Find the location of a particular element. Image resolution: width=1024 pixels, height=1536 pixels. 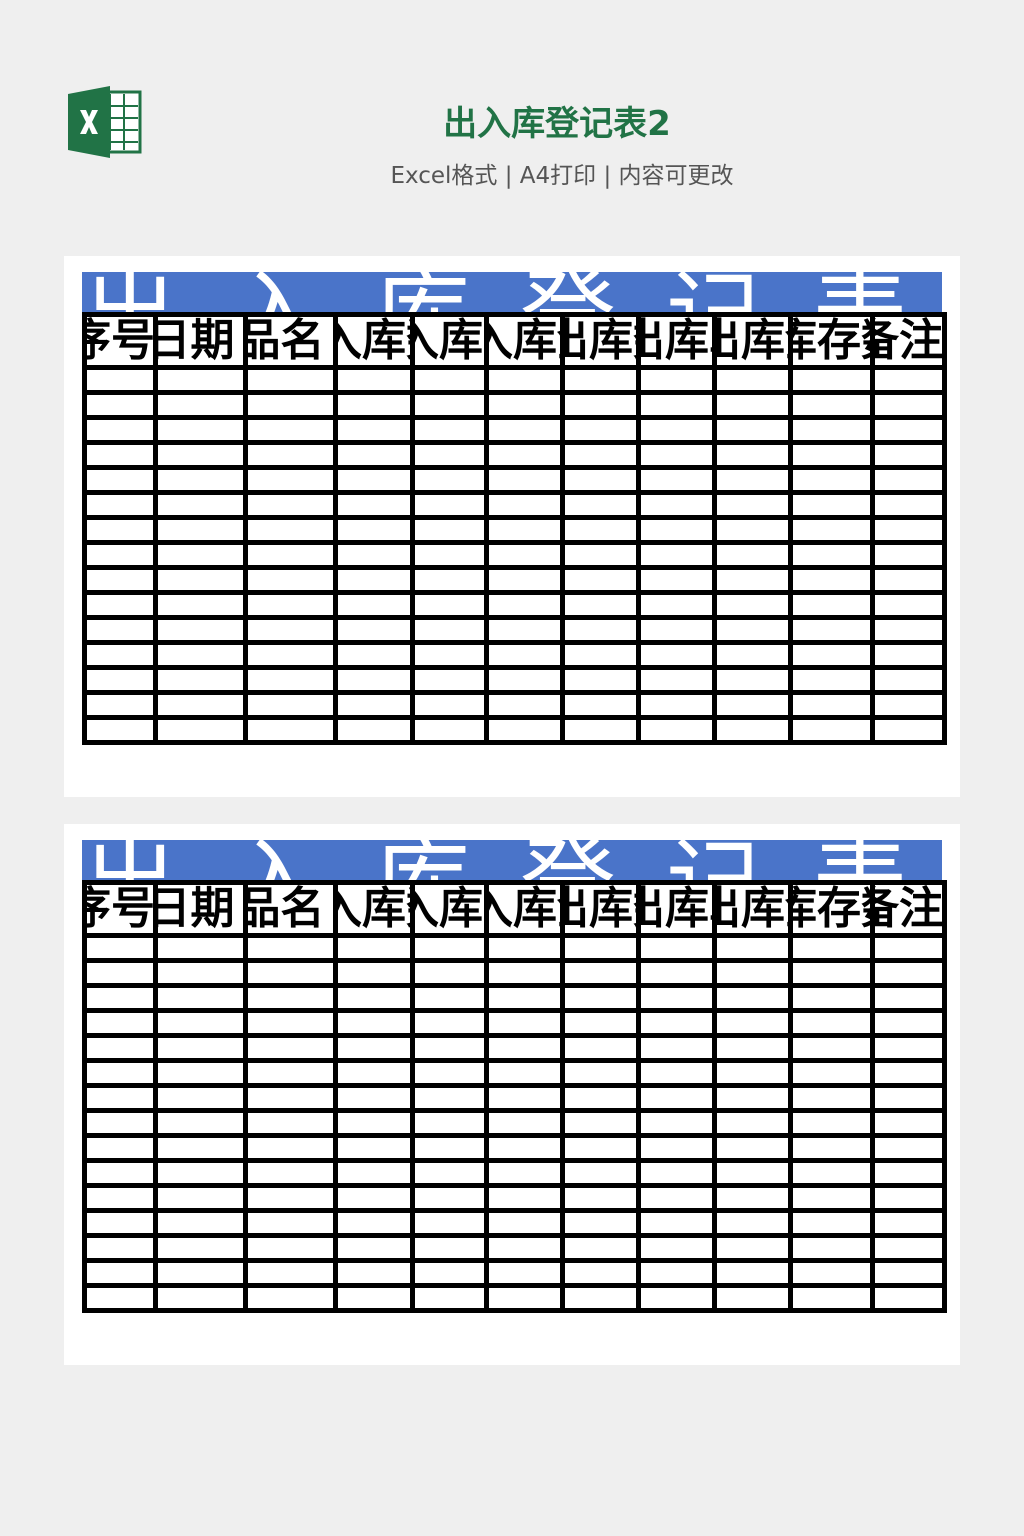

header-text: 出库单价 is located at coordinates (677, 908).